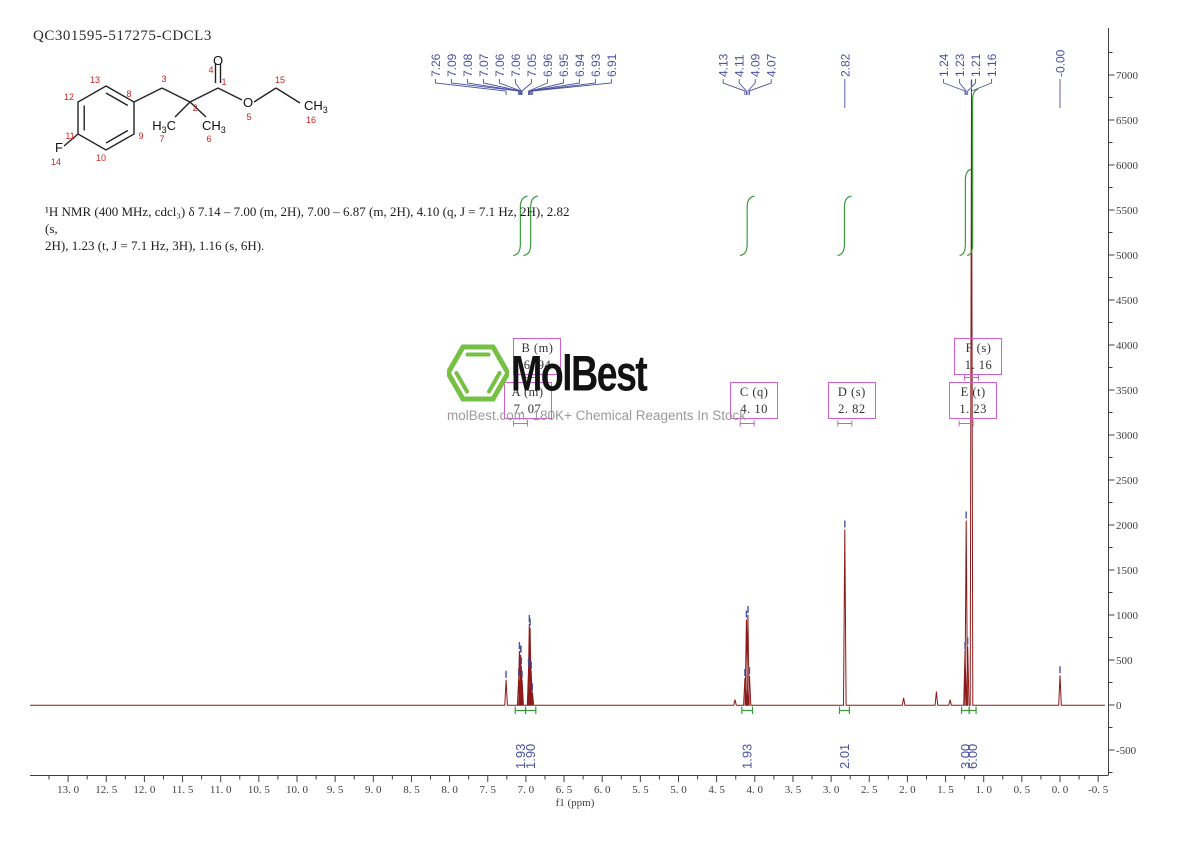 This screenshot has width=1190, height=841. Describe the element at coordinates (532, 65) in the screenshot. I see `peak-label: 7.05` at that location.